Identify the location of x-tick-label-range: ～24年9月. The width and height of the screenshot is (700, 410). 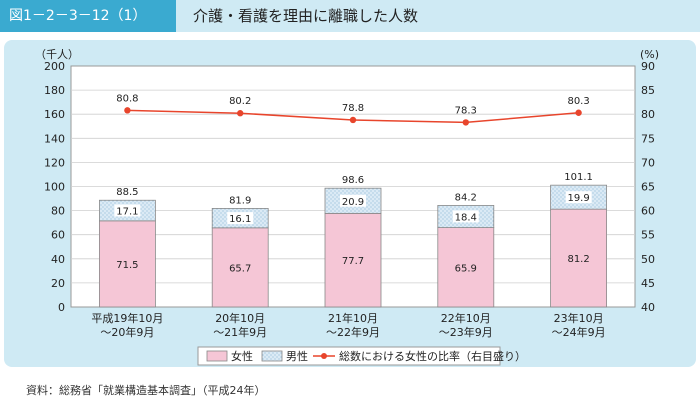
(579, 332).